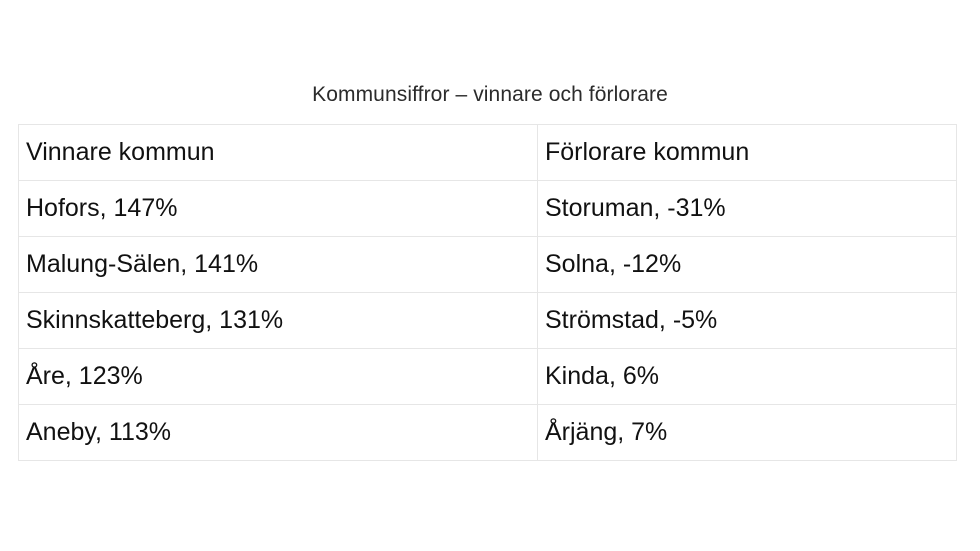  I want to click on table-row: Hofors, 147% Storuman, -31%, so click(487, 208).